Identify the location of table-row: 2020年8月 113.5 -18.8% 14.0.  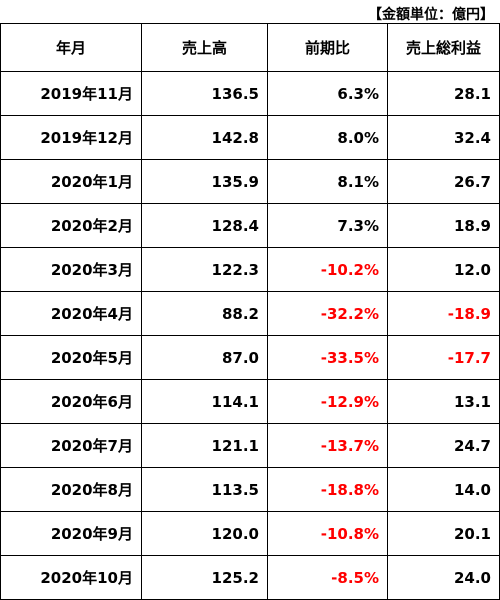
(250, 489).